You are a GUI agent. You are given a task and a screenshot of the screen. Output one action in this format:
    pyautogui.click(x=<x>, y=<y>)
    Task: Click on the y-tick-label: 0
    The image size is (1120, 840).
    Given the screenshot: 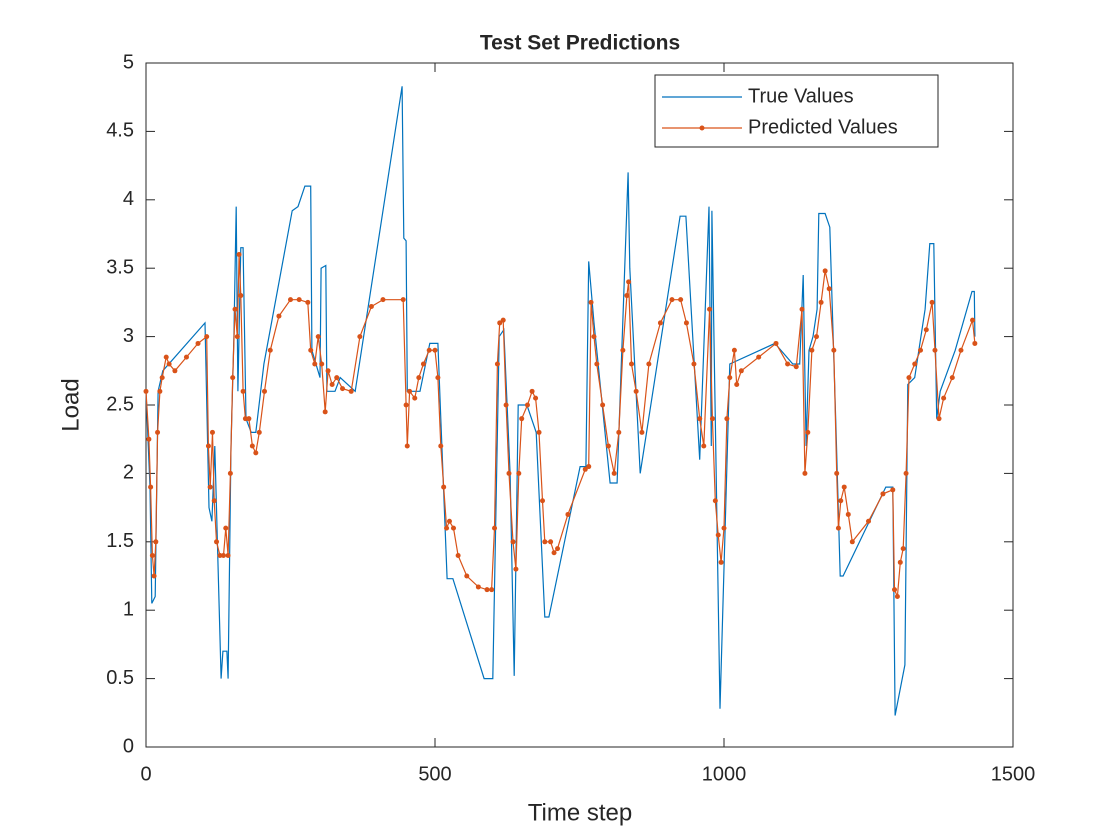 What is the action you would take?
    pyautogui.click(x=128, y=746)
    